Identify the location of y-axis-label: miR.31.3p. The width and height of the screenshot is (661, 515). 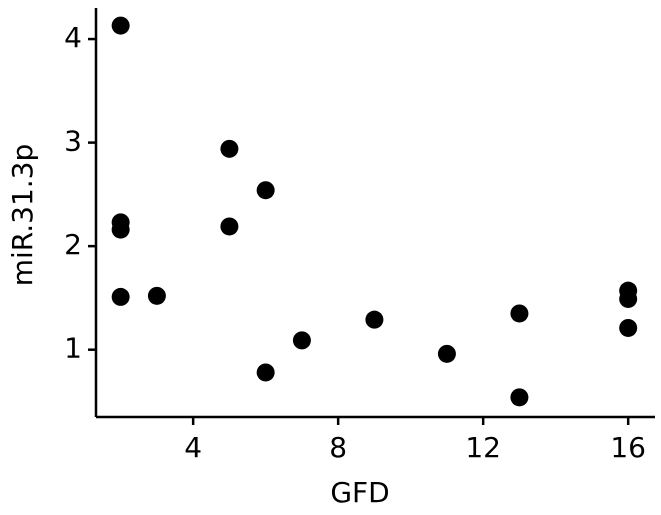
(22, 215).